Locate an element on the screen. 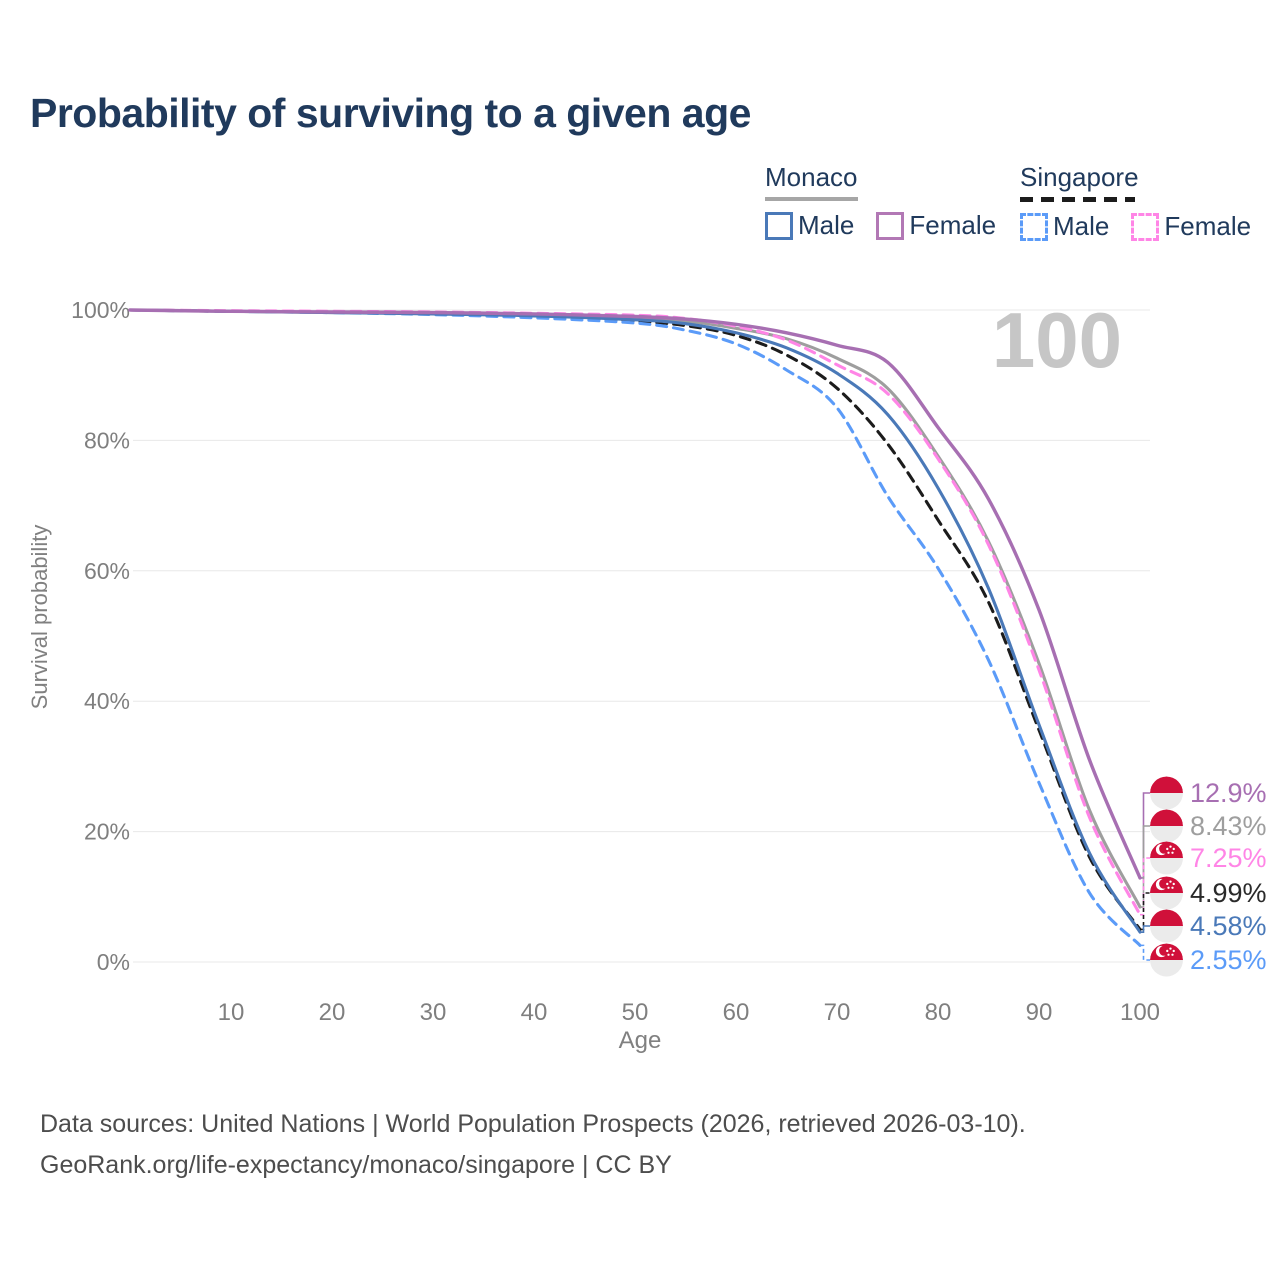 The width and height of the screenshot is (1280, 1280). leader-line-monaco-female is located at coordinates (1146, 835).